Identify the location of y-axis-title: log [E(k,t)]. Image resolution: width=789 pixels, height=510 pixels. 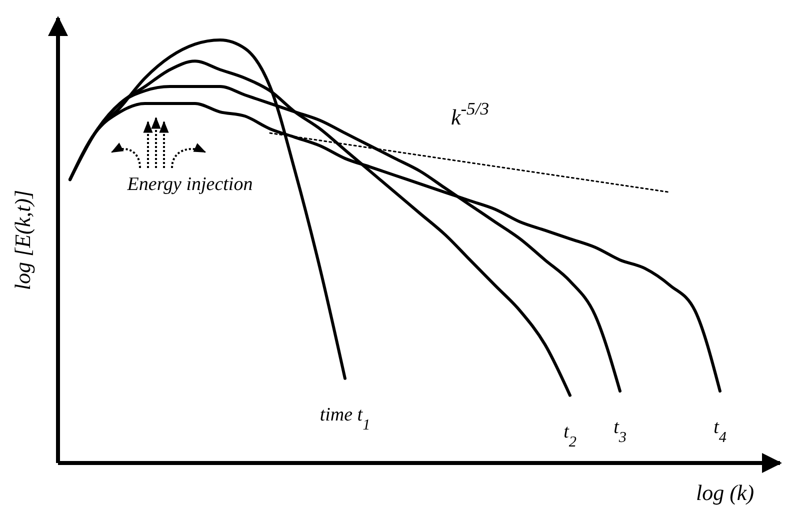
(22, 240).